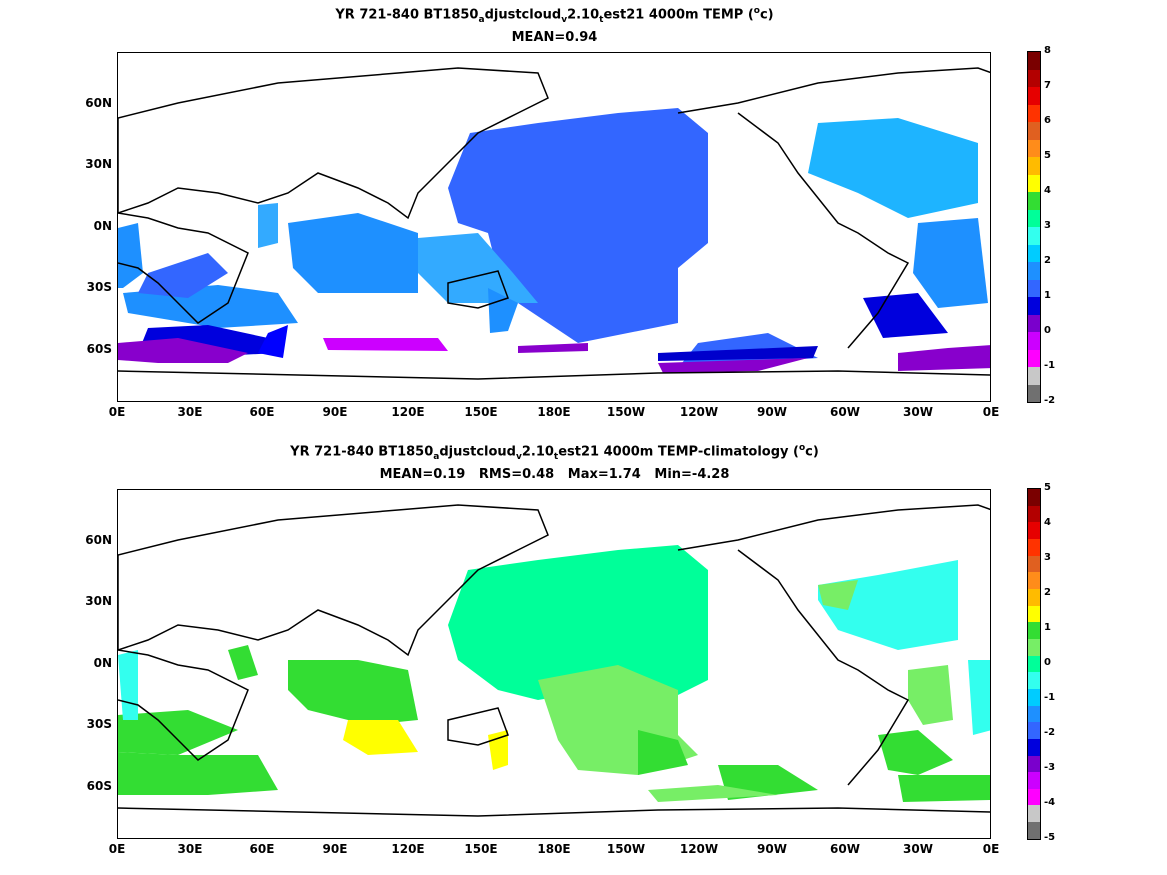 This screenshot has height=875, width=1167. What do you see at coordinates (1047, 295) in the screenshot?
I see `colorbar-label: 1` at bounding box center [1047, 295].